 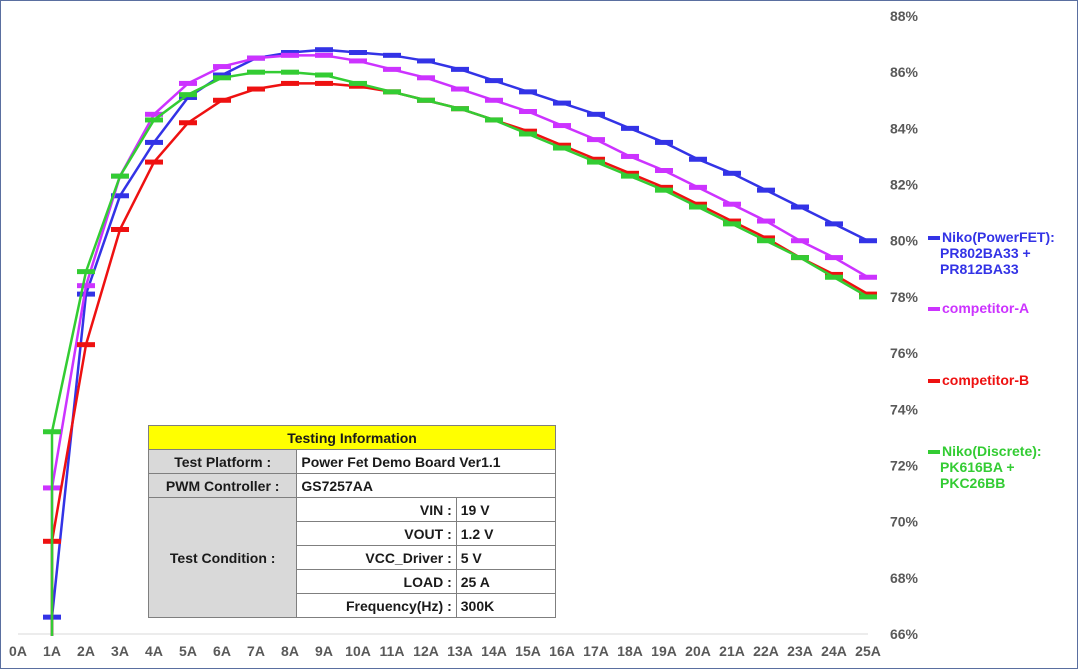 I want to click on condition-key: VCC_Driver :, so click(x=376, y=557).